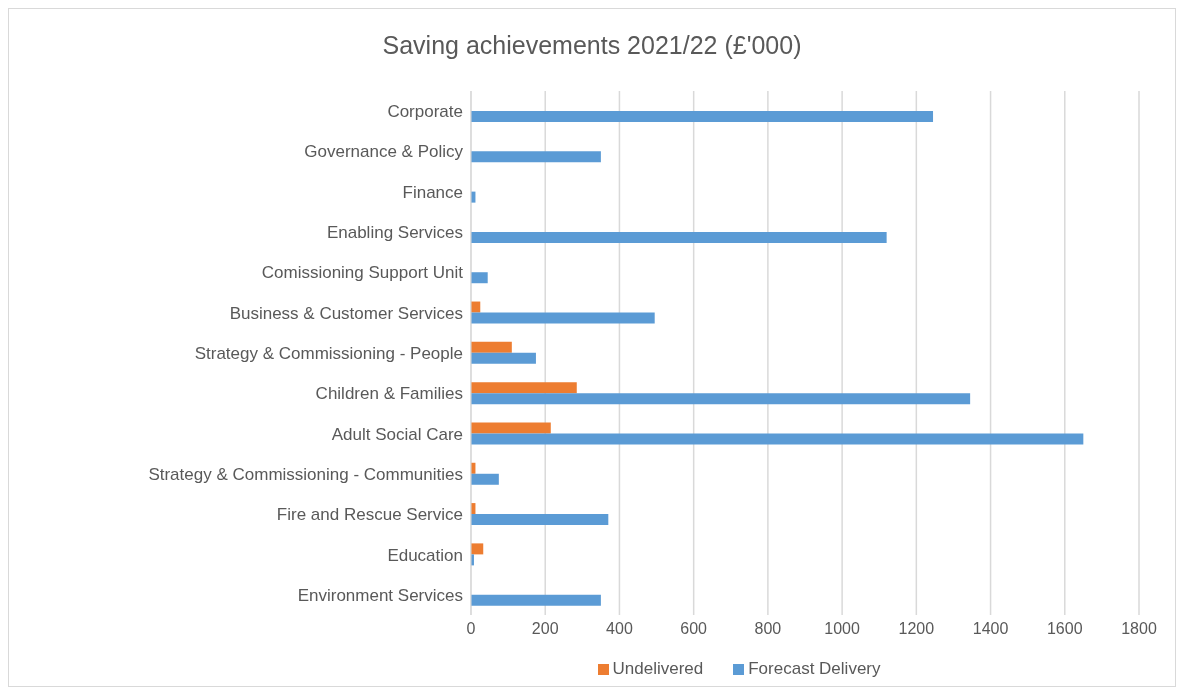 Image resolution: width=1184 pixels, height=695 pixels. I want to click on y-tick-label: Strategy & Commissioning - Communities, so click(305, 474).